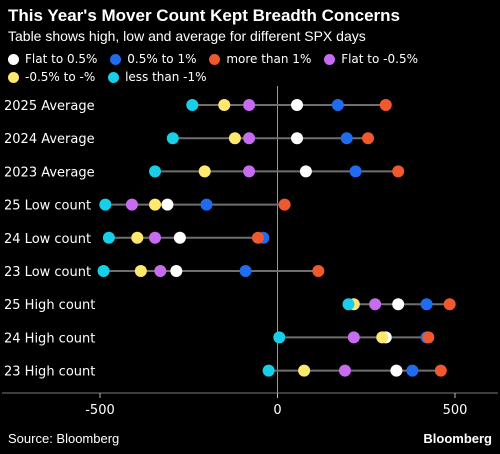 The height and width of the screenshot is (454, 500). I want to click on legend-item-flat-to-minus-0.5: Flat to -0.5%, so click(371, 59).